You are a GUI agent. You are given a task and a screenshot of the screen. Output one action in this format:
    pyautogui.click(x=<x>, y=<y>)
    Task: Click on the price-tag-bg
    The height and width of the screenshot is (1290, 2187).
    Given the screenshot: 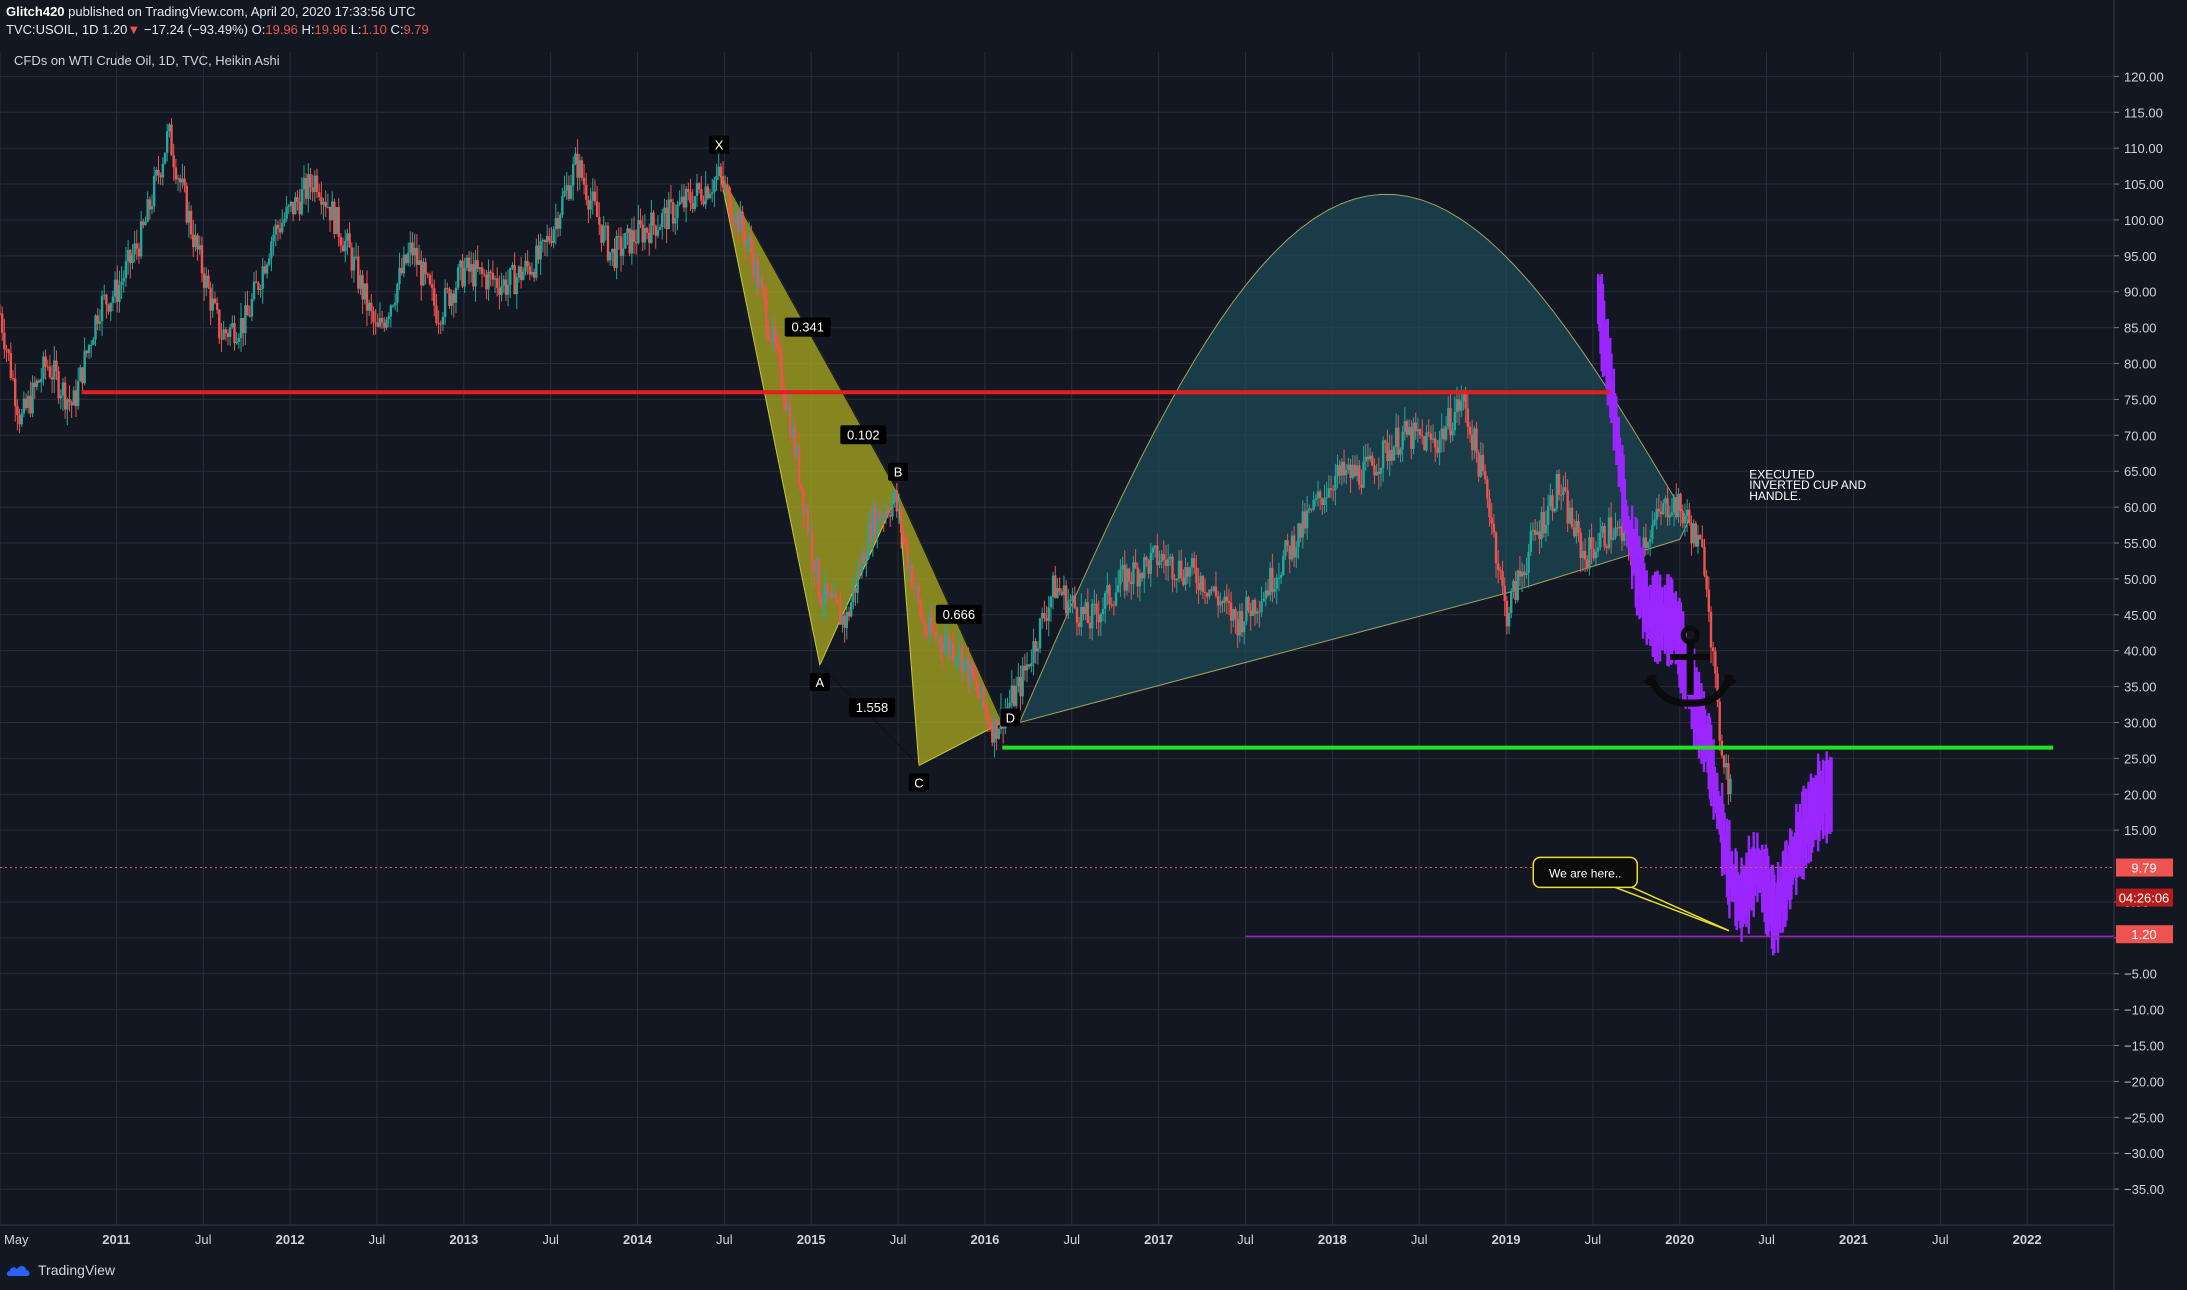 What is the action you would take?
    pyautogui.click(x=2144, y=934)
    